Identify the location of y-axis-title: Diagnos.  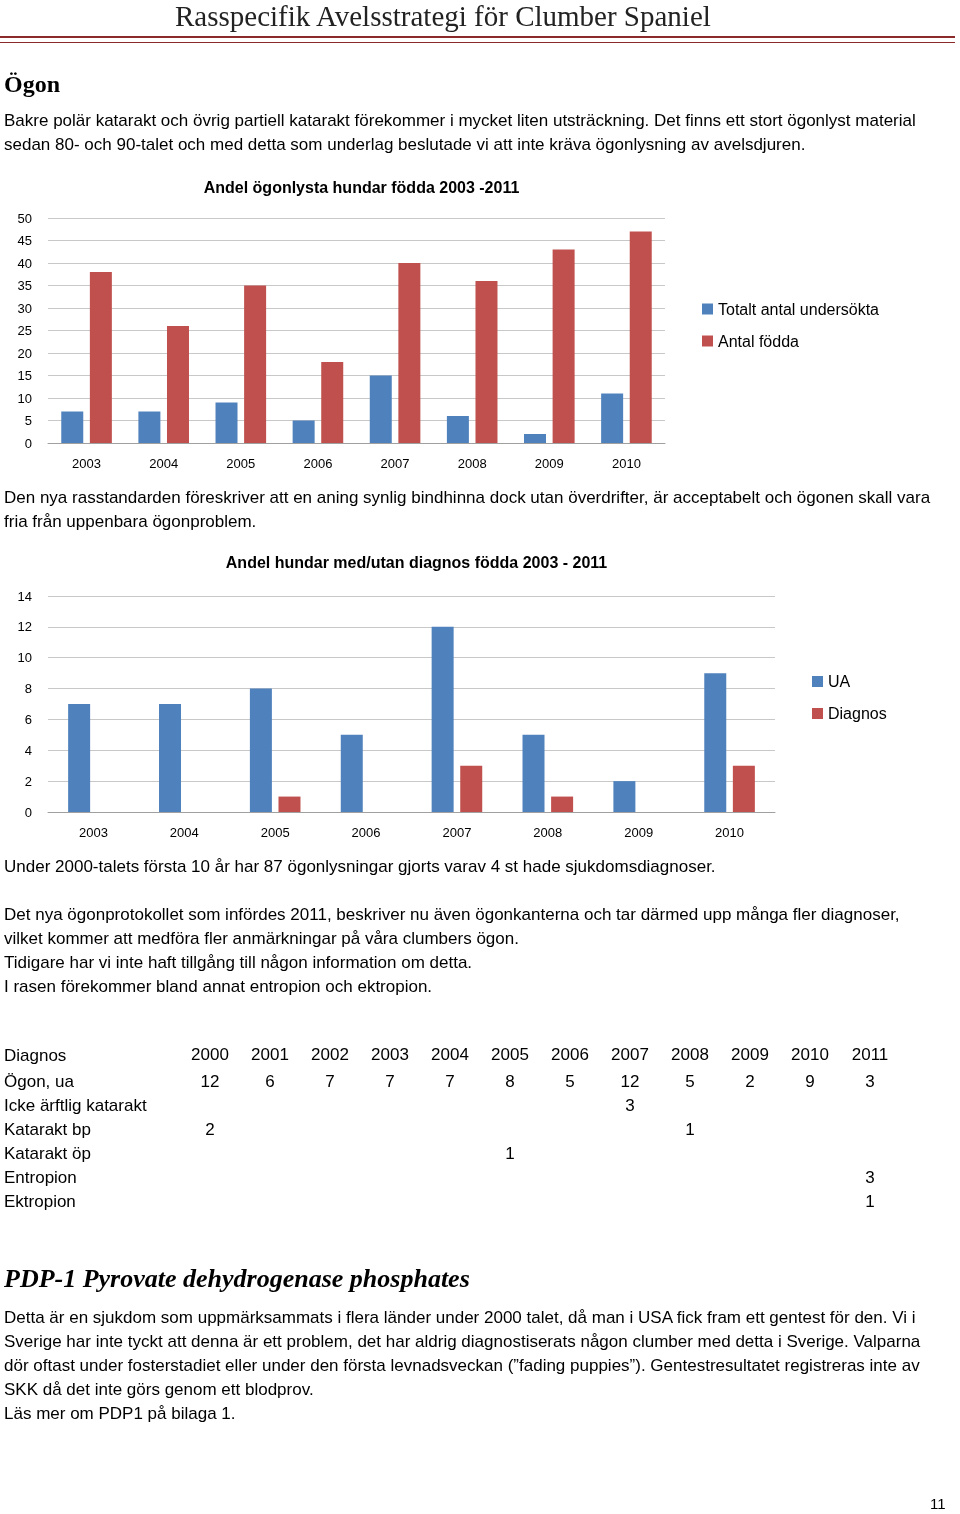
(35, 1055).